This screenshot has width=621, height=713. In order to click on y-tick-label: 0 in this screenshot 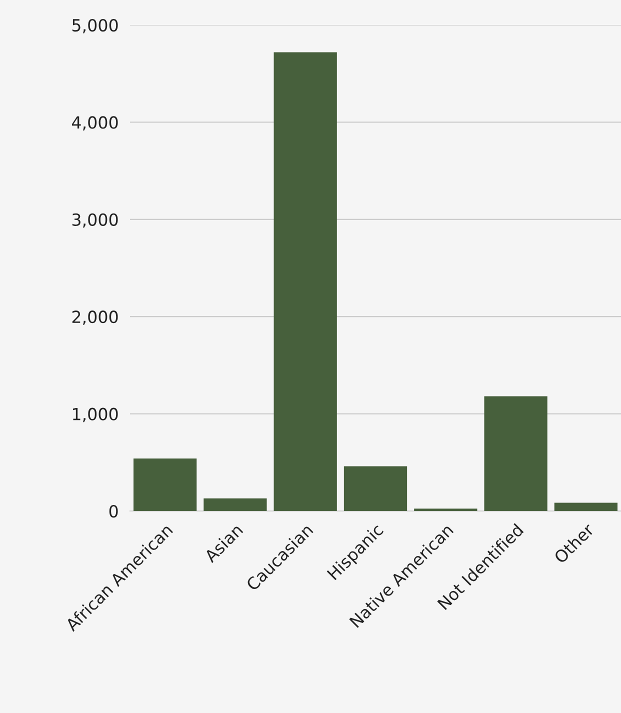, I will do `click(113, 511)`.